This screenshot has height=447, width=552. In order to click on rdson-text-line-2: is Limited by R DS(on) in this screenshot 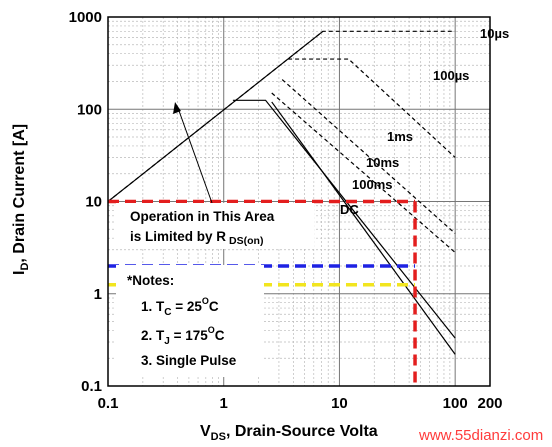, I will do `click(196, 238)`.